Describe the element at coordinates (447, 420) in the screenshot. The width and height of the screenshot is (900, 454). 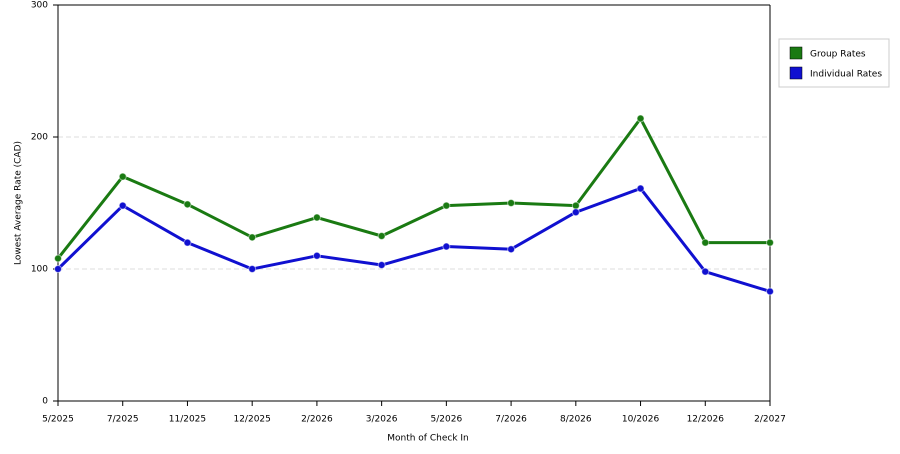
I see `x-tick-label: 5/2026` at that location.